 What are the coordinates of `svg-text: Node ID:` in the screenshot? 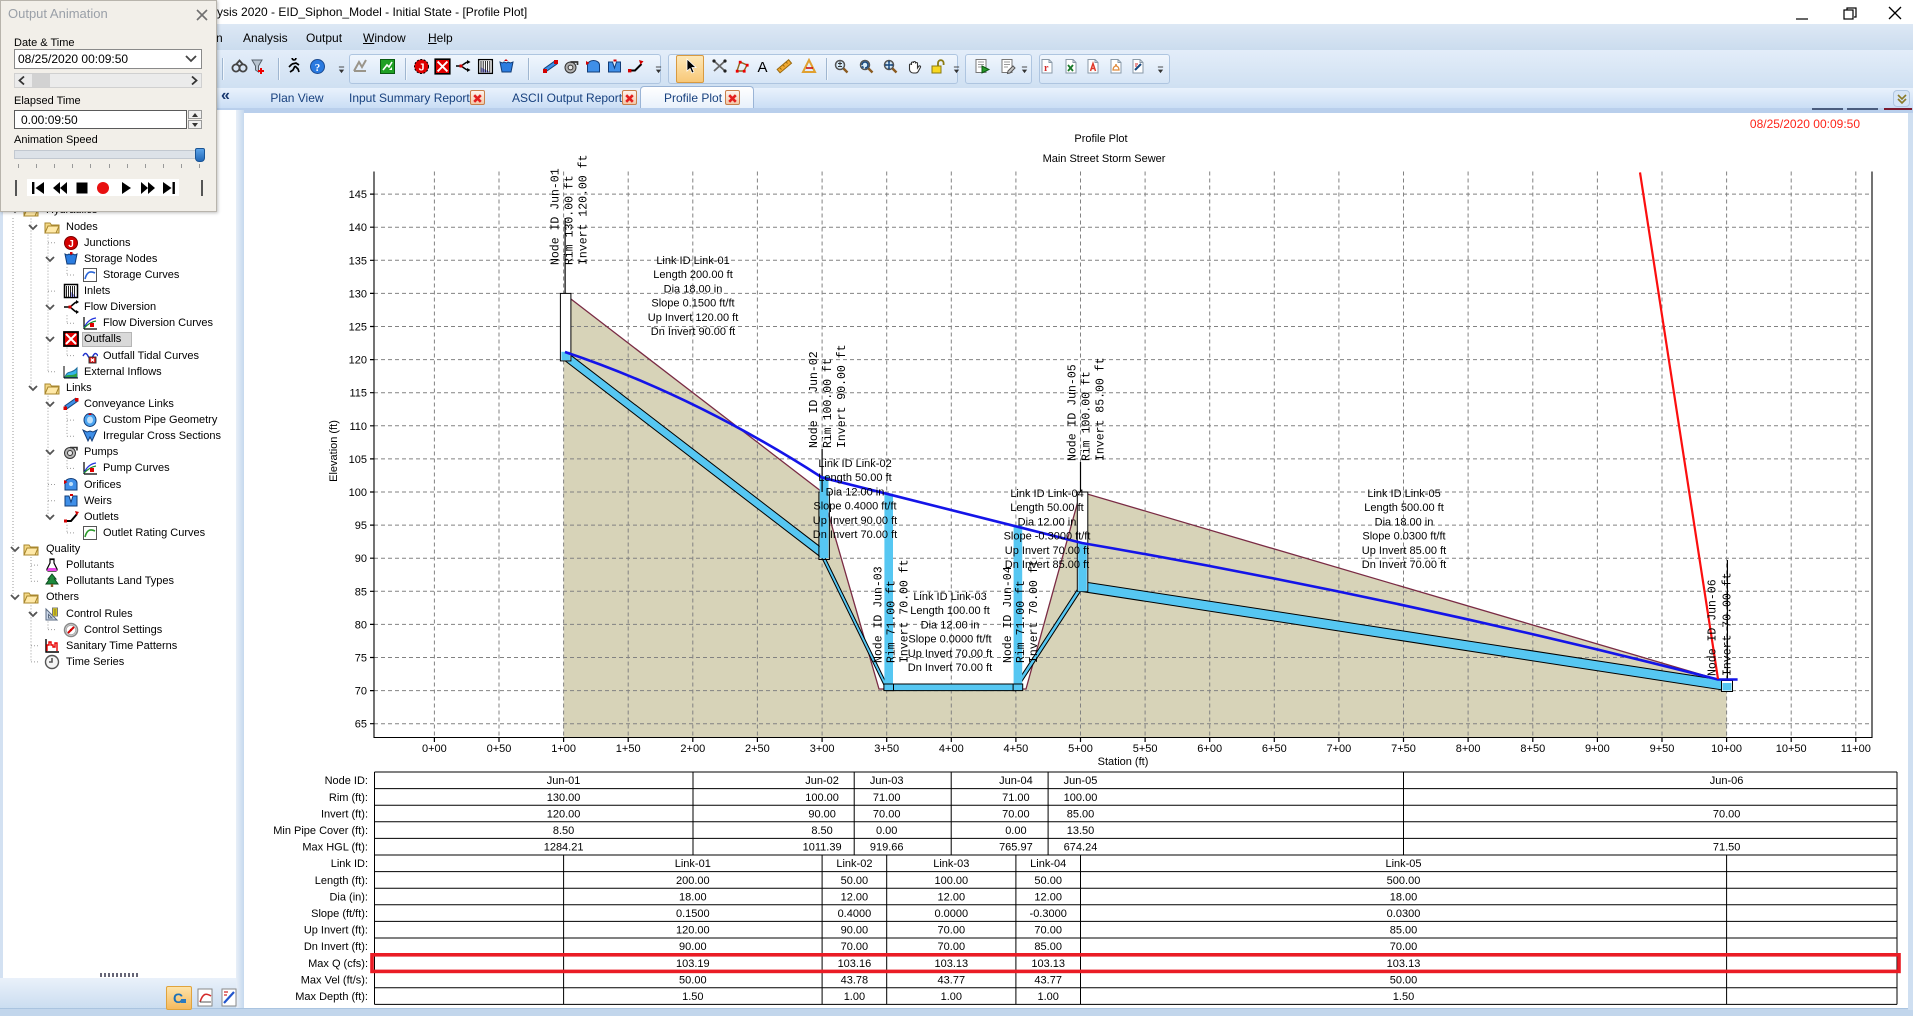 It's located at (346, 781).